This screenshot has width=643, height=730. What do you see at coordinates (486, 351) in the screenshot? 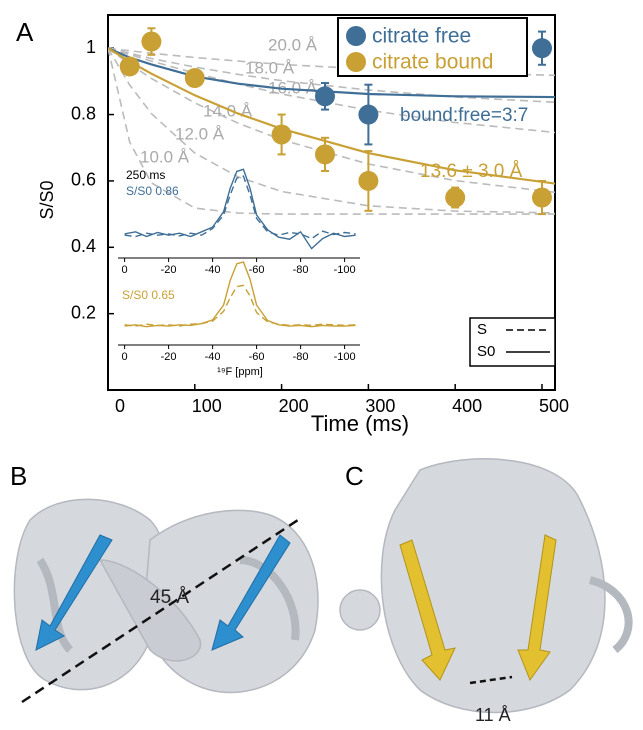
I see `legend-label: S0` at bounding box center [486, 351].